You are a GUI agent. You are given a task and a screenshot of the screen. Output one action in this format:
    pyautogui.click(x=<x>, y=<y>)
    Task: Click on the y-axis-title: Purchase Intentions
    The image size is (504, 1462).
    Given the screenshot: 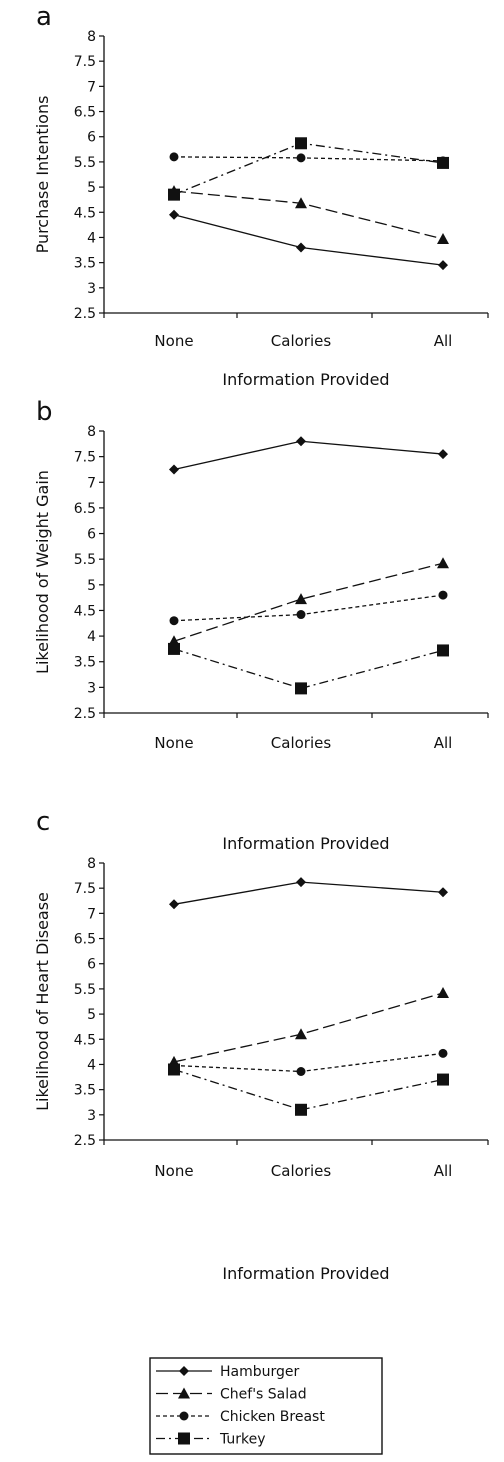 What is the action you would take?
    pyautogui.click(x=42, y=175)
    